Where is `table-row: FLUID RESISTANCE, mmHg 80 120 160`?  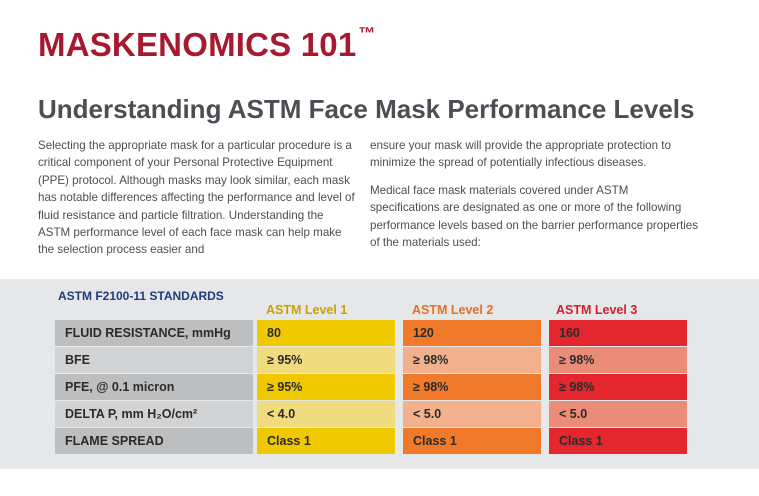 table-row: FLUID RESISTANCE, mmHg 80 120 160 is located at coordinates (371, 333).